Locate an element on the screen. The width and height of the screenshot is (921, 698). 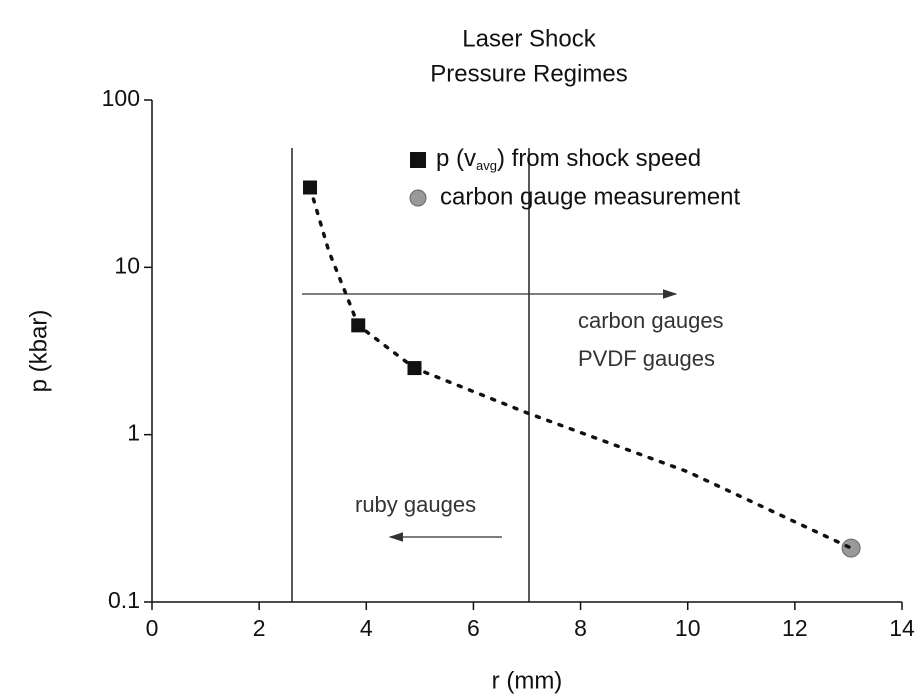
x-tick-label: 12 is located at coordinates (795, 628).